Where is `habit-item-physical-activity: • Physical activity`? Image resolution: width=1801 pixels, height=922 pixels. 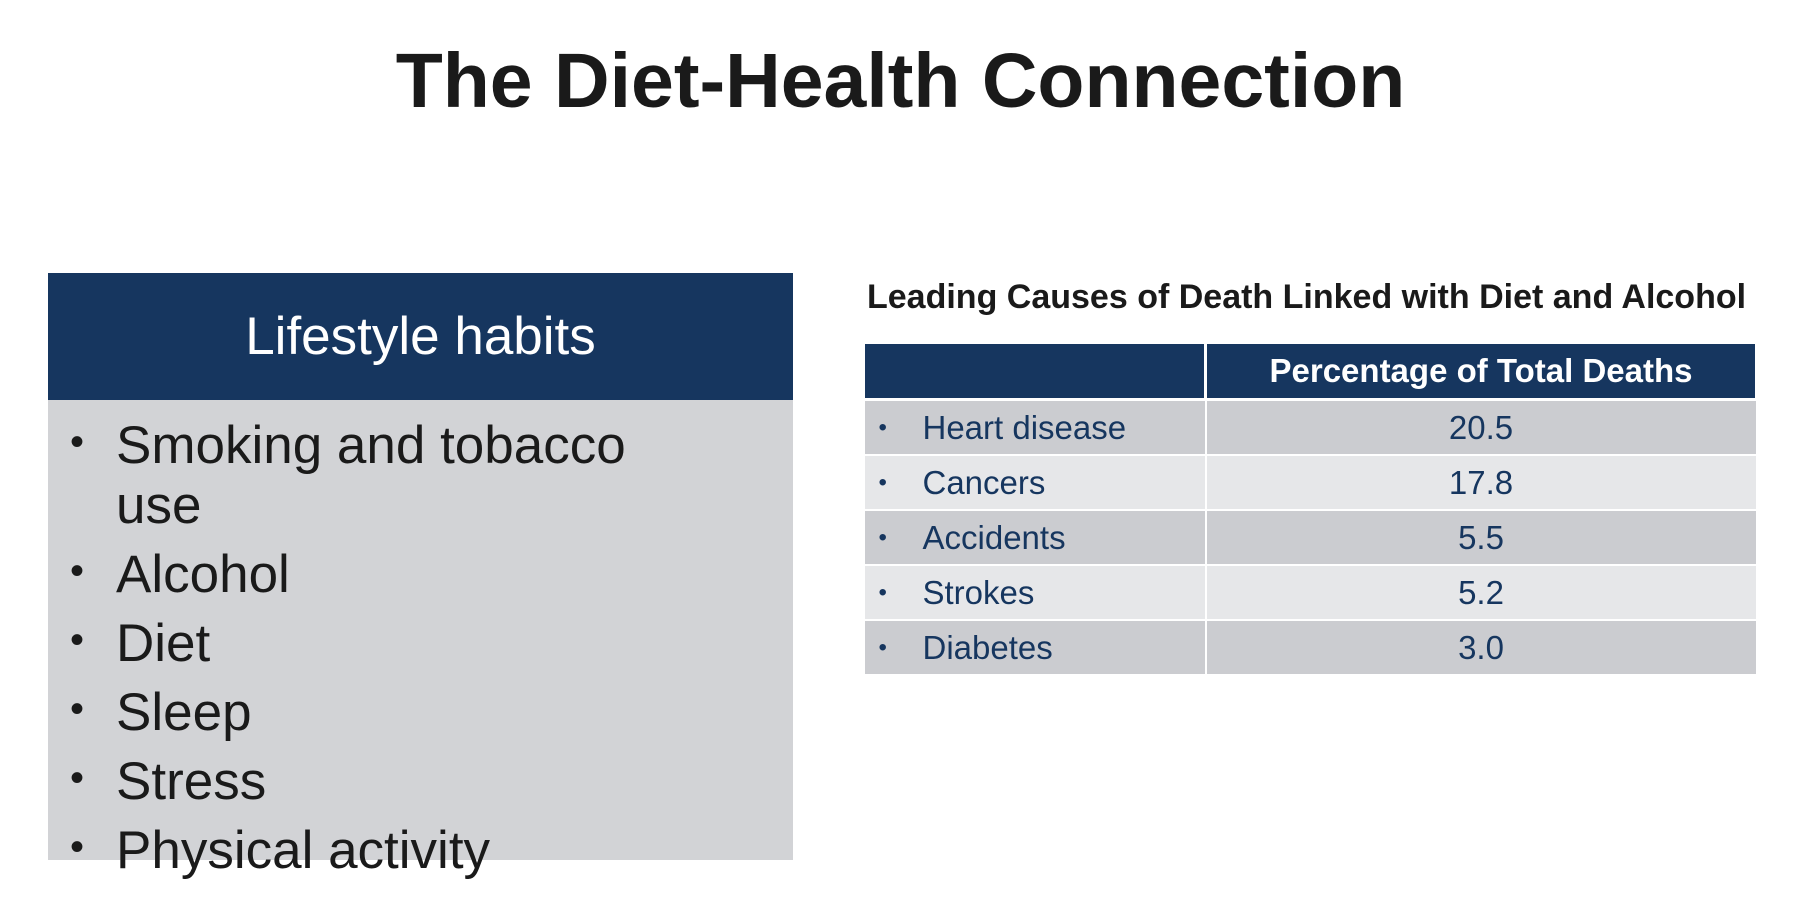 habit-item-physical-activity: • Physical activity is located at coordinates (382, 851).